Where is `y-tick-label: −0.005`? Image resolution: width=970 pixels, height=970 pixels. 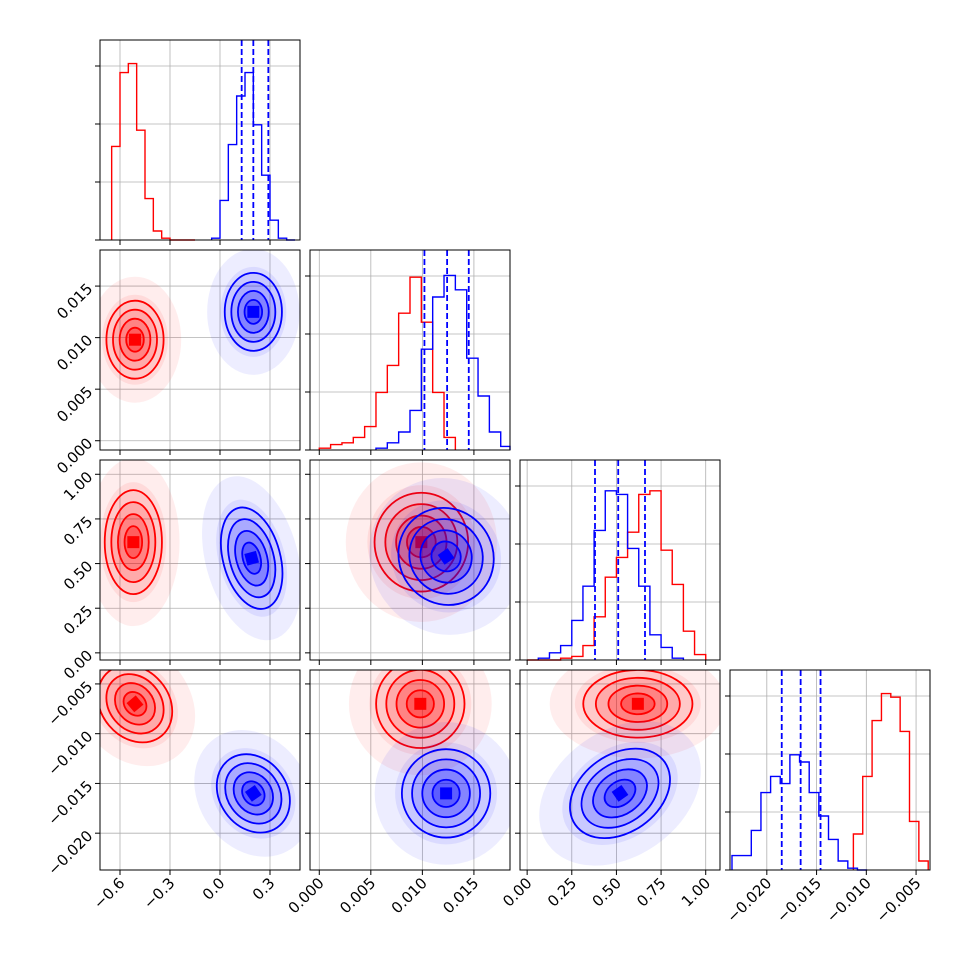 y-tick-label: −0.005 is located at coordinates (70, 704).